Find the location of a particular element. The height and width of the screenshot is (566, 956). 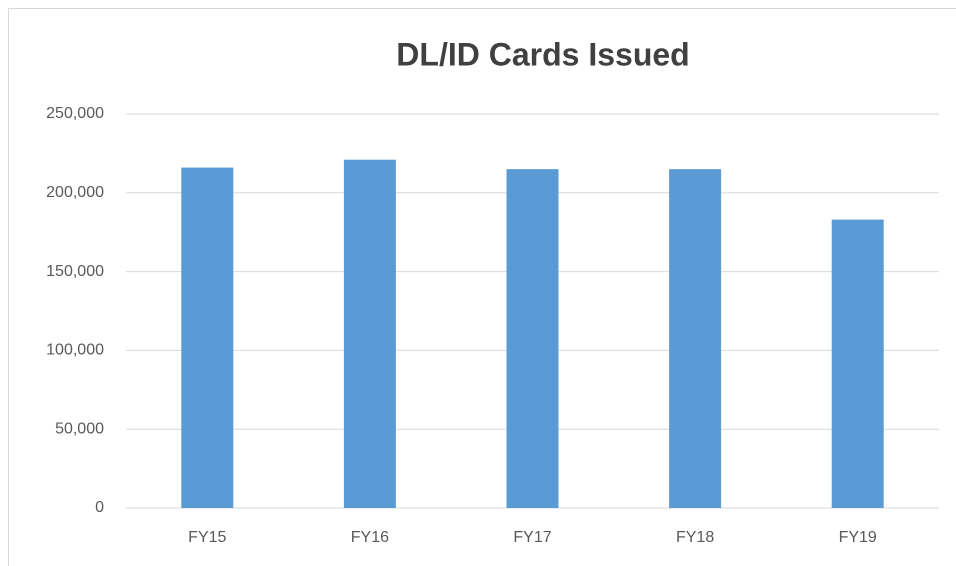

y-tick-label: 100,000 is located at coordinates (75, 350).